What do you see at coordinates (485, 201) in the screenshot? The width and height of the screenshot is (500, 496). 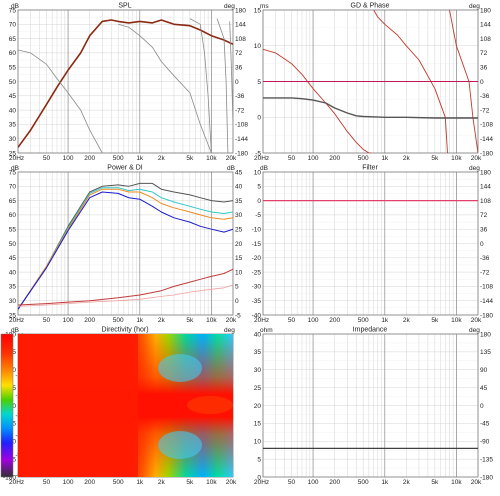 I see `y2-tick-label: 108` at bounding box center [485, 201].